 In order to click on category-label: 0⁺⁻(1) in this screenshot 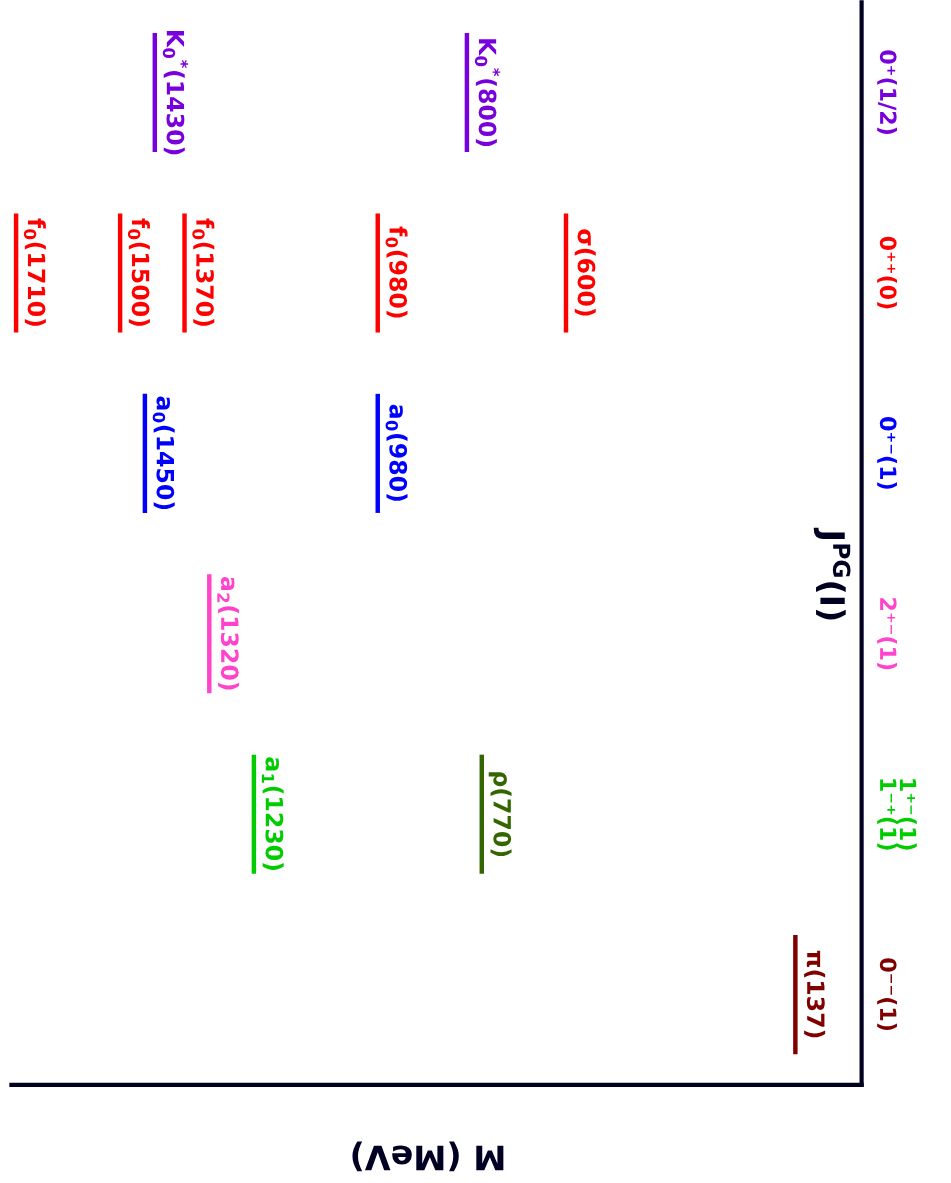, I will do `click(887, 453)`.